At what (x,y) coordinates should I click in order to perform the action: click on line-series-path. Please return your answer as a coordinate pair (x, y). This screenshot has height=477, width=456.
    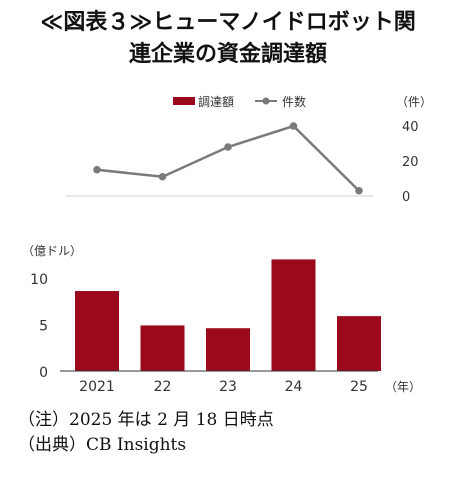
    Looking at the image, I should click on (228, 158).